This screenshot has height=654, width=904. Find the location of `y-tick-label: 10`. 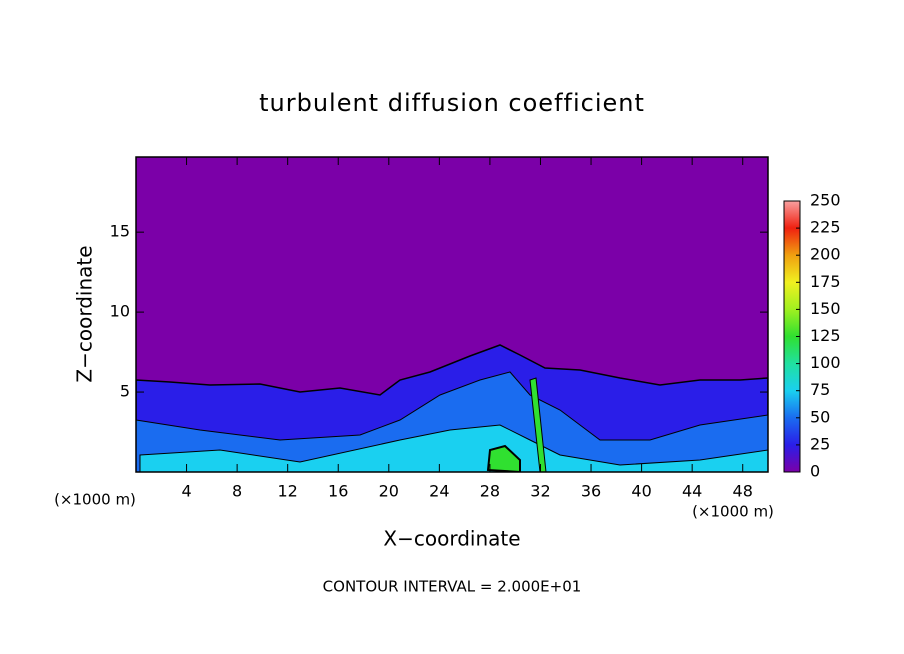

y-tick-label: 10 is located at coordinates (120, 311).